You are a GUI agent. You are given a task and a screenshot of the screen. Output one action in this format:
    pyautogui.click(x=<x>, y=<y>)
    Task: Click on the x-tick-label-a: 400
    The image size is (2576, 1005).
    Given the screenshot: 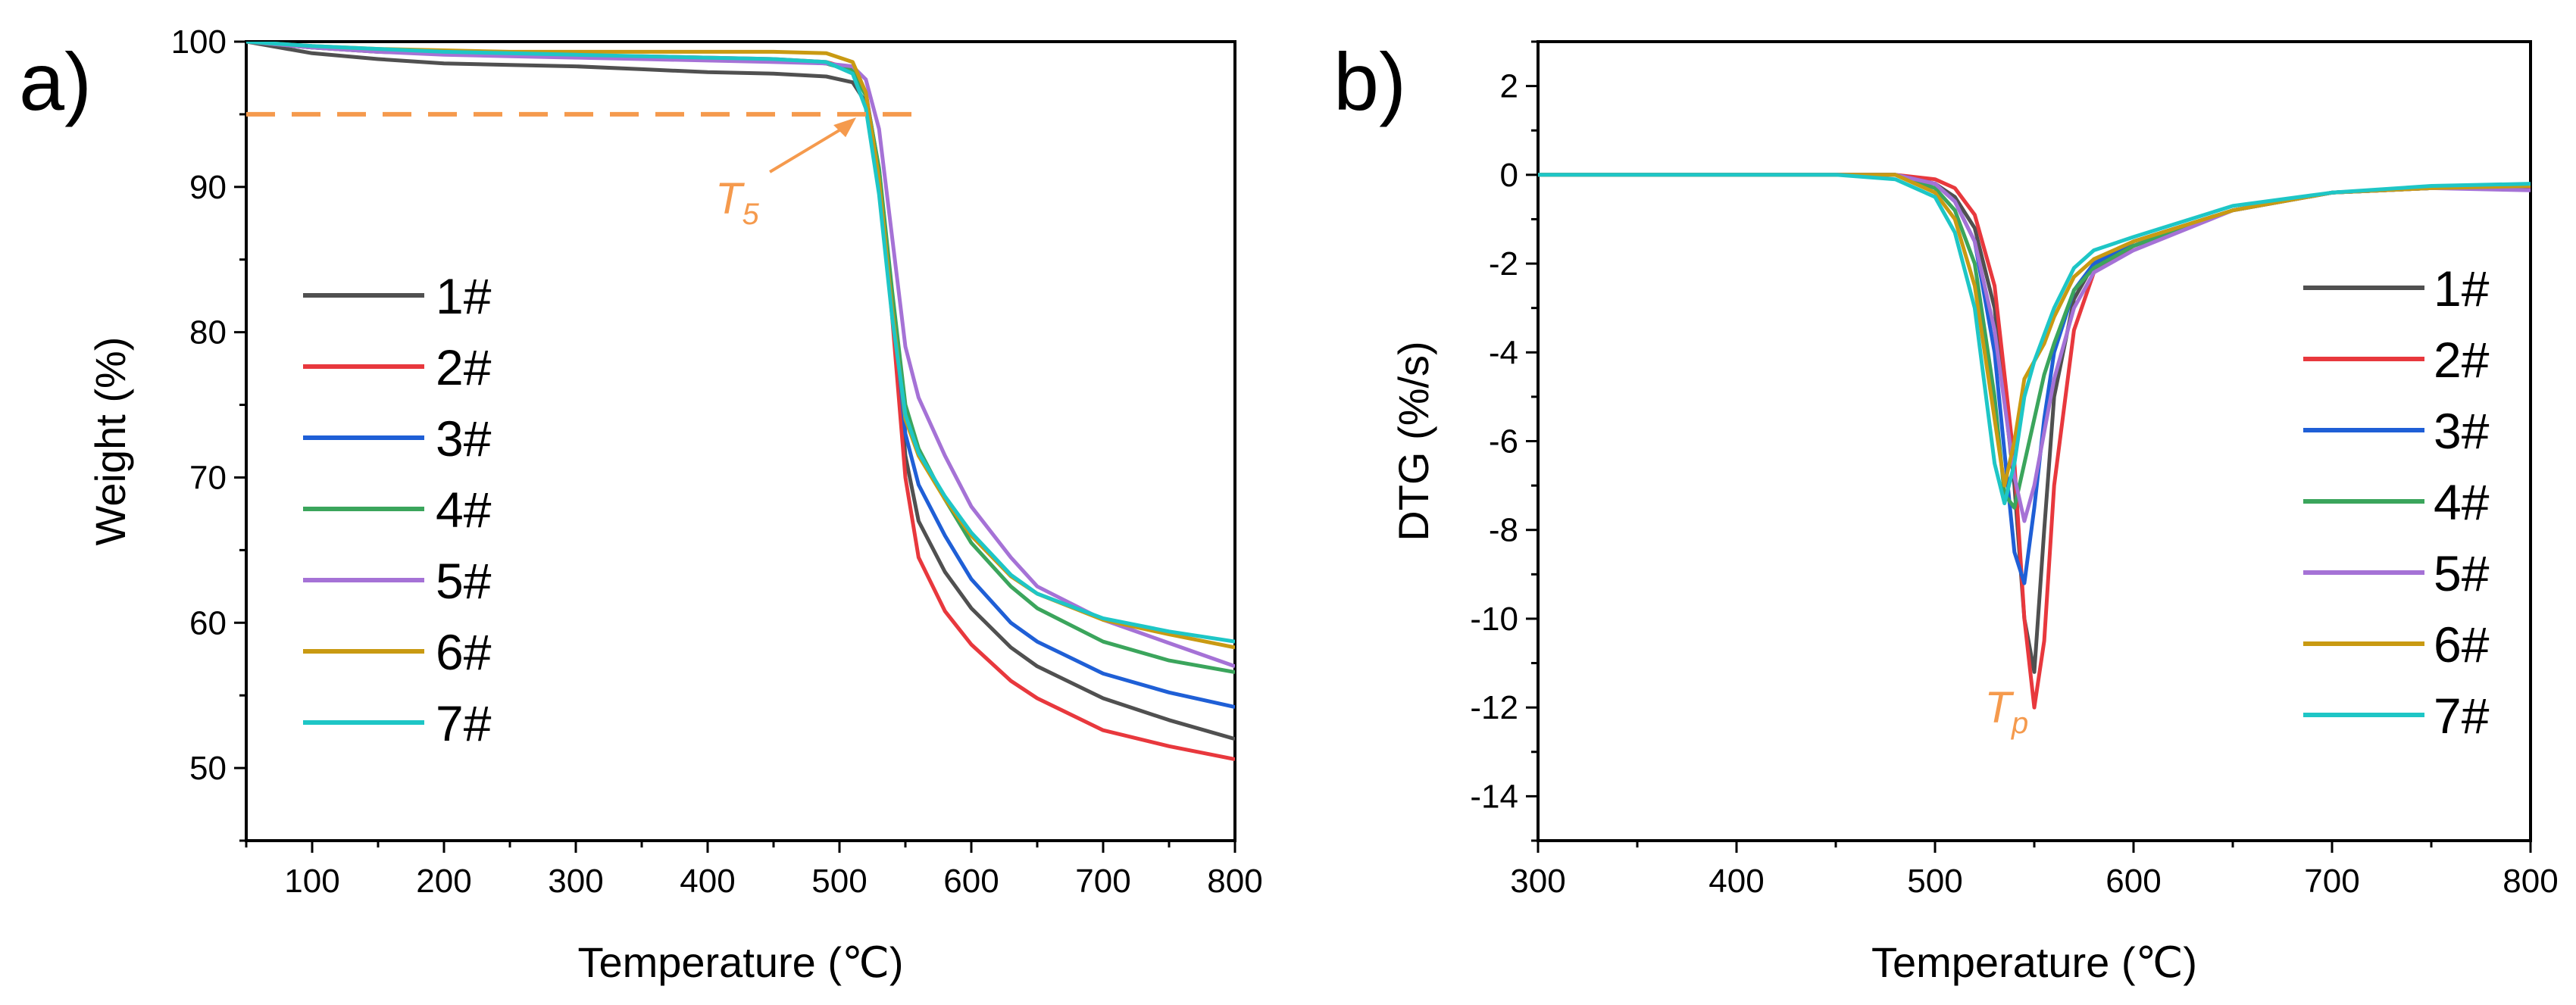 What is the action you would take?
    pyautogui.click(x=708, y=881)
    